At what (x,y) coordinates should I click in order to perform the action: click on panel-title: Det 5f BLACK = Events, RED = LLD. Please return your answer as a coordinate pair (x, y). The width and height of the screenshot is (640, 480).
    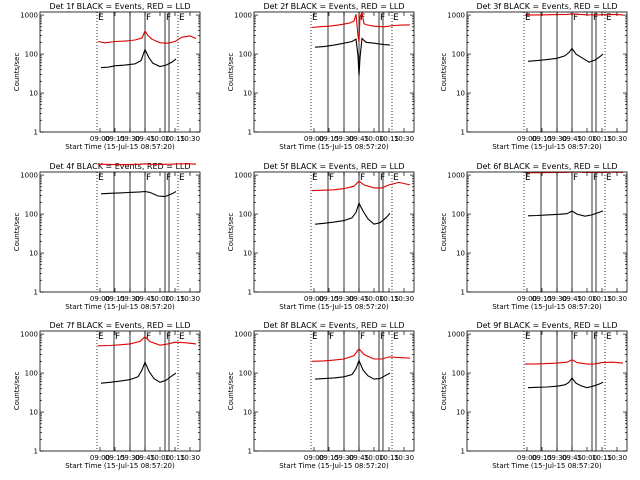
    Looking at the image, I should click on (333, 166).